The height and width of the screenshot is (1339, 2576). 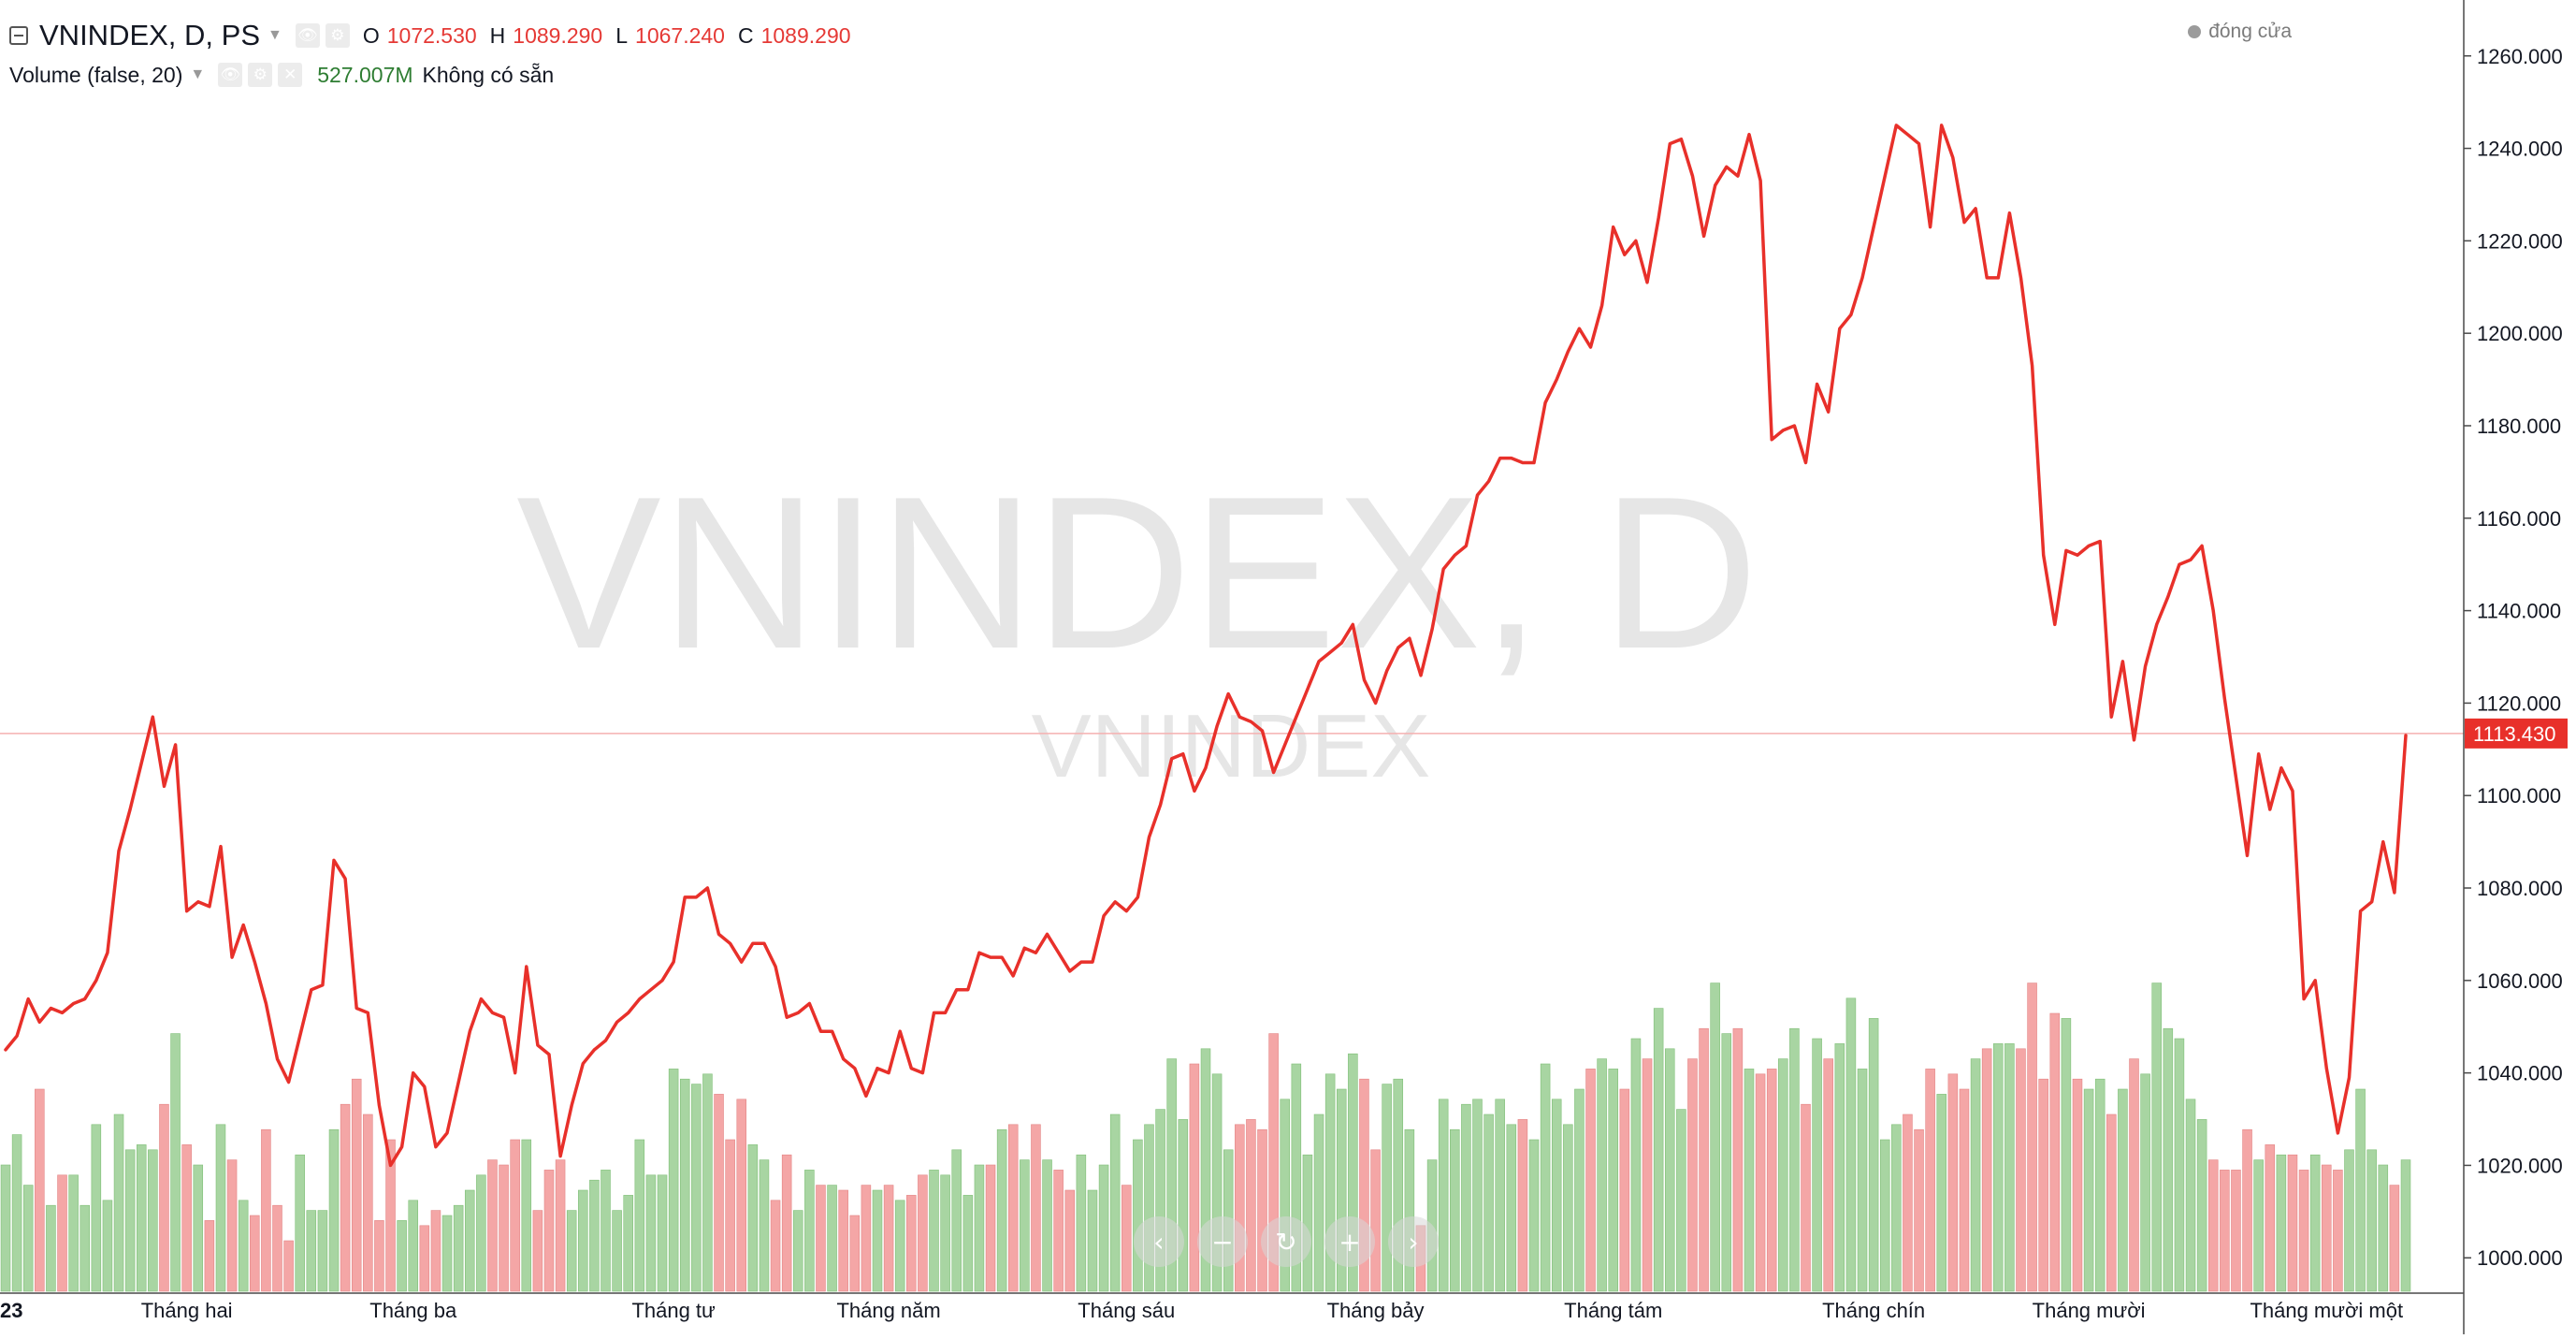 I want to click on volume-value: 527.007M, so click(x=365, y=74).